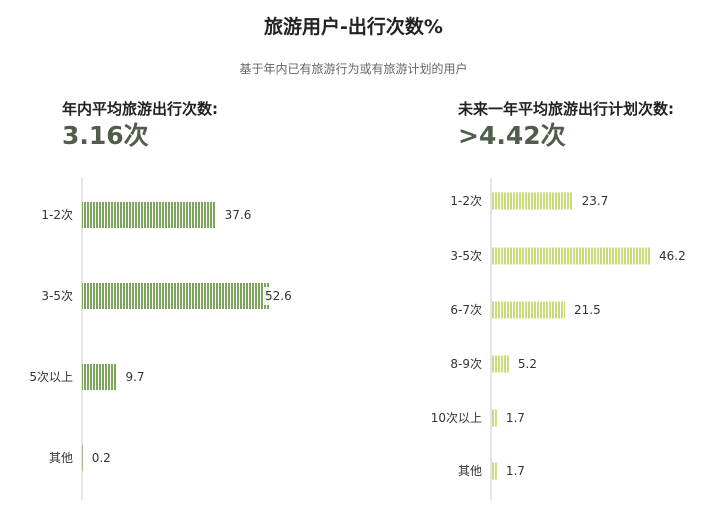  I want to click on left-data-label-1: 52.6, so click(278, 296).